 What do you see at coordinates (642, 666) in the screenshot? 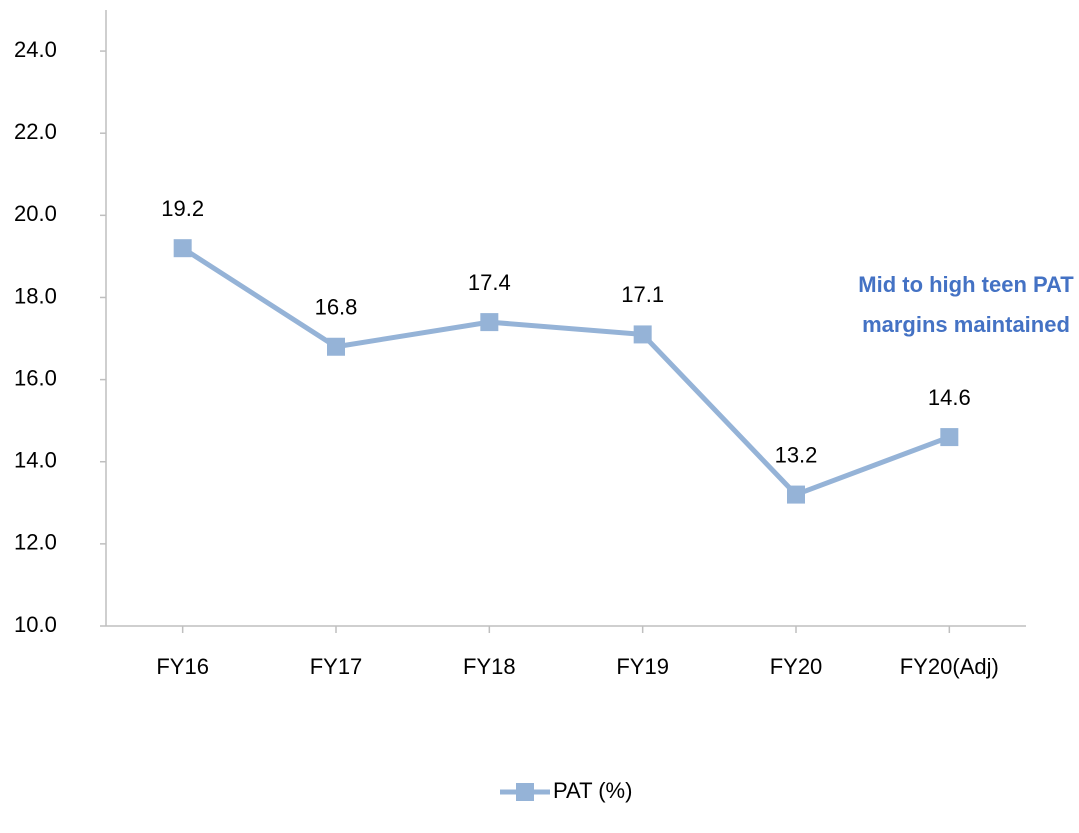
I see `x-tick-label: FY19` at bounding box center [642, 666].